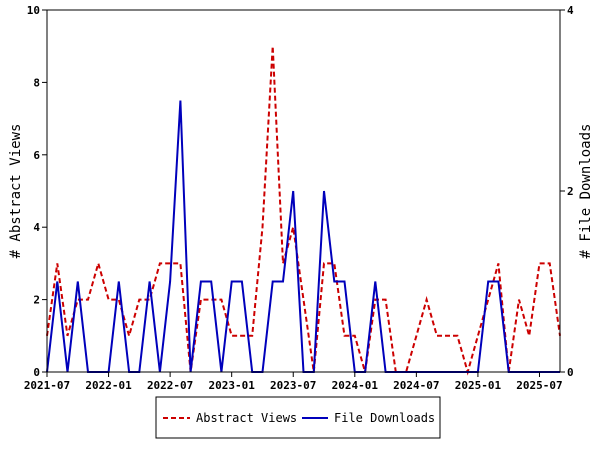 The width and height of the screenshot is (600, 450). Describe the element at coordinates (355, 385) in the screenshot. I see `x-tick-label: 2024-01` at that location.